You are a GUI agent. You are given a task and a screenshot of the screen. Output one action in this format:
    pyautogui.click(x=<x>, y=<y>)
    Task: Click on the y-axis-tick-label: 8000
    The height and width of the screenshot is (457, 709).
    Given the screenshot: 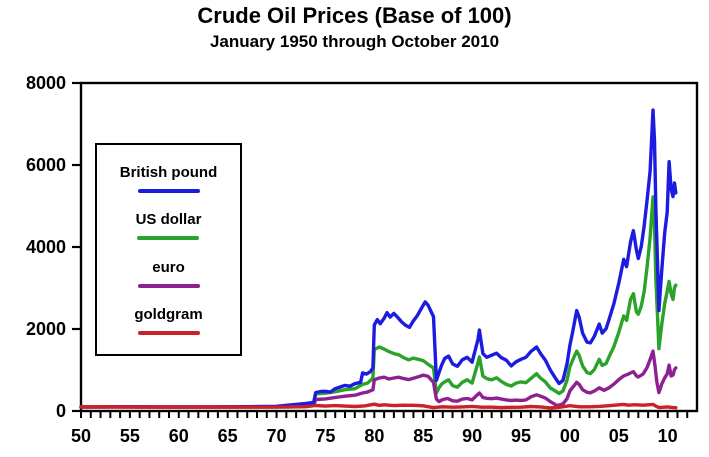 What is the action you would take?
    pyautogui.click(x=46, y=83)
    